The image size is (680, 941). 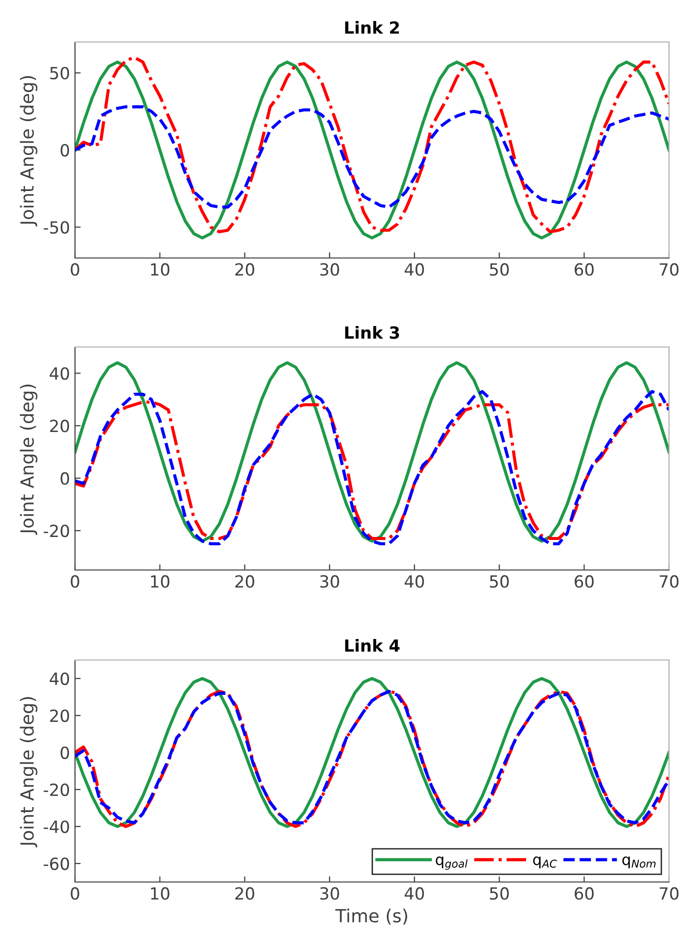 I want to click on chart-title: Link 3, so click(x=372, y=332).